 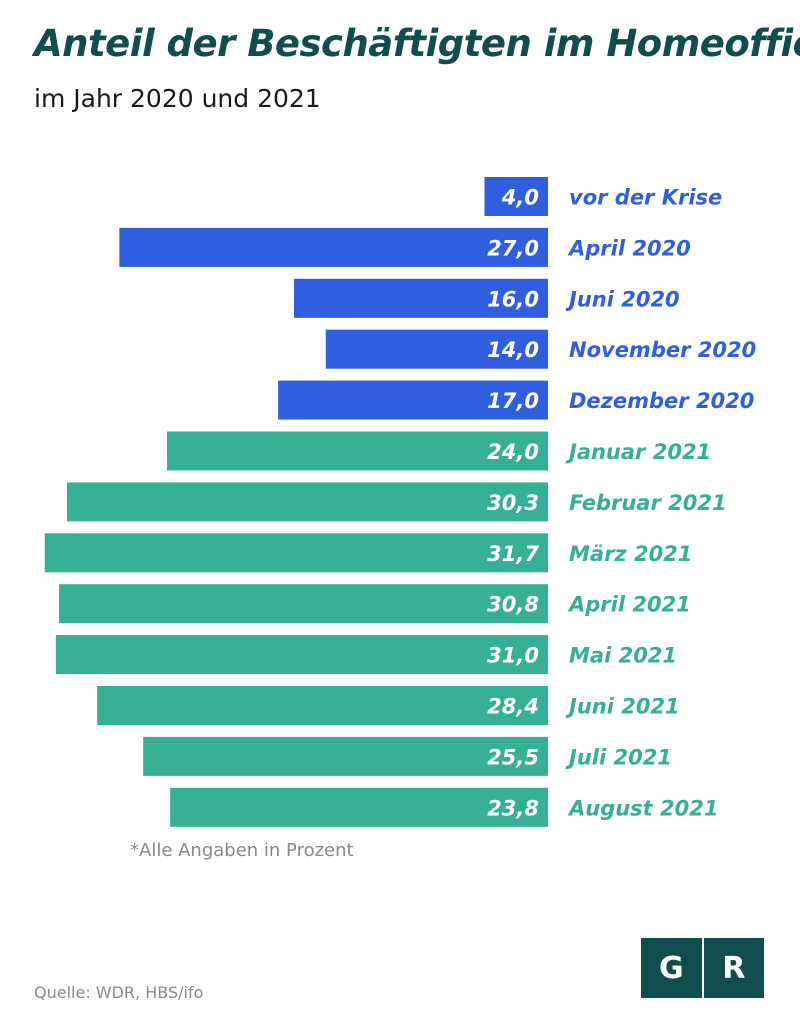 I want to click on bar-value-label: 16,0, so click(x=513, y=299).